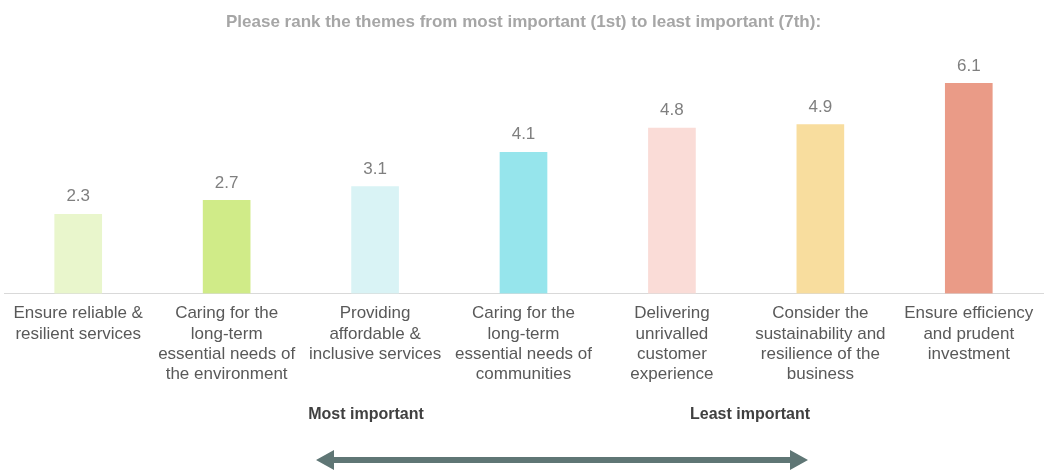 The height and width of the screenshot is (475, 1047). I want to click on data-label: 2.3, so click(78, 196).